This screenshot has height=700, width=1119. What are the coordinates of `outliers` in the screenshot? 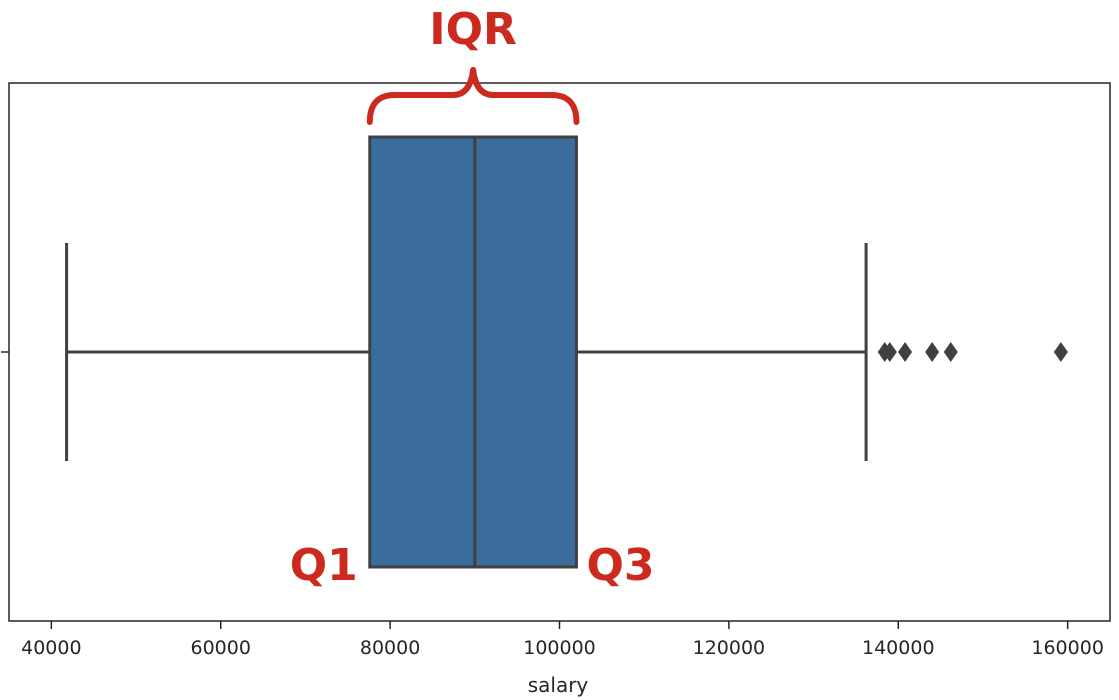 It's located at (972, 352).